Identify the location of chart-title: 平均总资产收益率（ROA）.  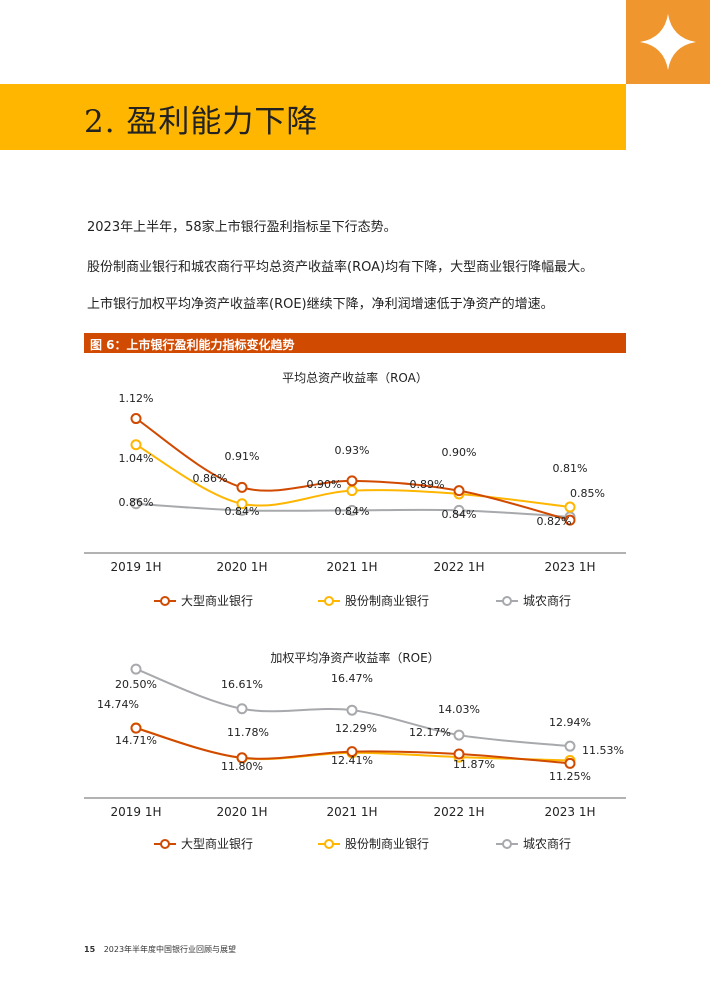
(355, 377).